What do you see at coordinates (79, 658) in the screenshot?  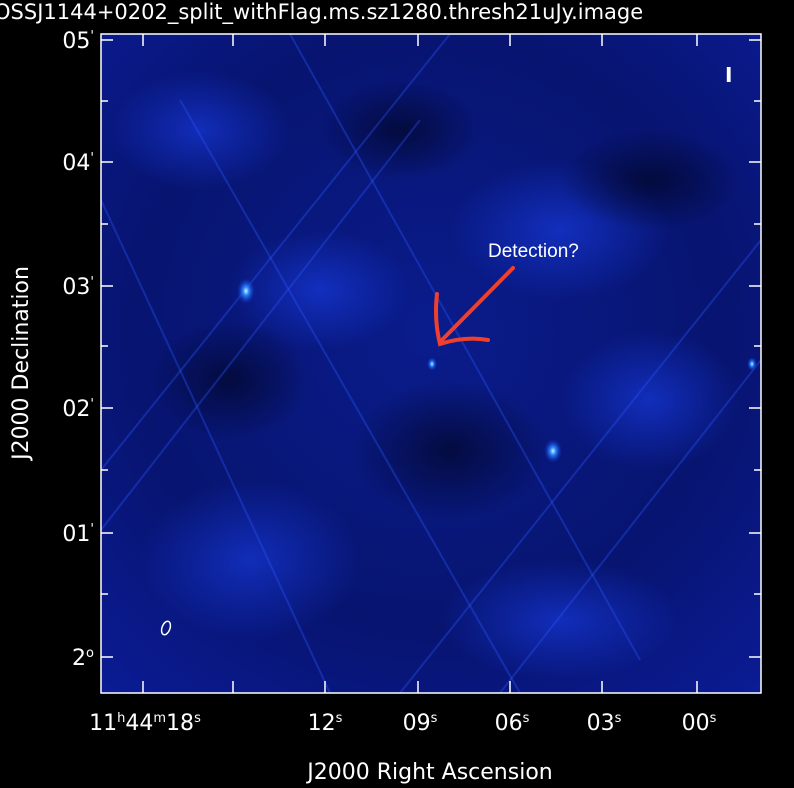 I see `tick-number: 2` at bounding box center [79, 658].